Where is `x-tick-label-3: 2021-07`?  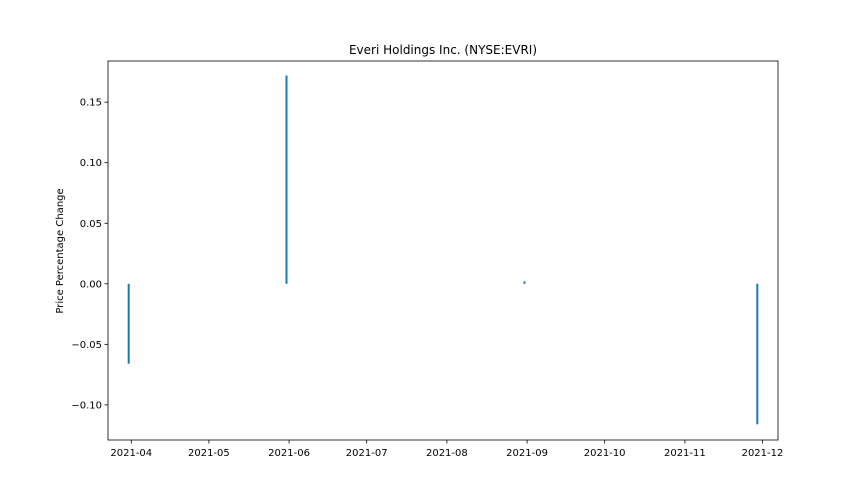
x-tick-label-3: 2021-07 is located at coordinates (367, 453).